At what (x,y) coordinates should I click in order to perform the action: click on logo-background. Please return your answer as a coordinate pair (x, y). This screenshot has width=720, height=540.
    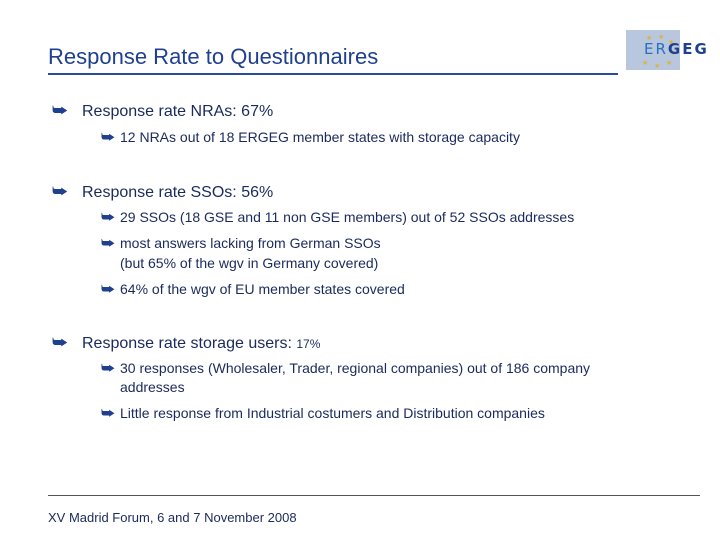
    Looking at the image, I should click on (653, 50).